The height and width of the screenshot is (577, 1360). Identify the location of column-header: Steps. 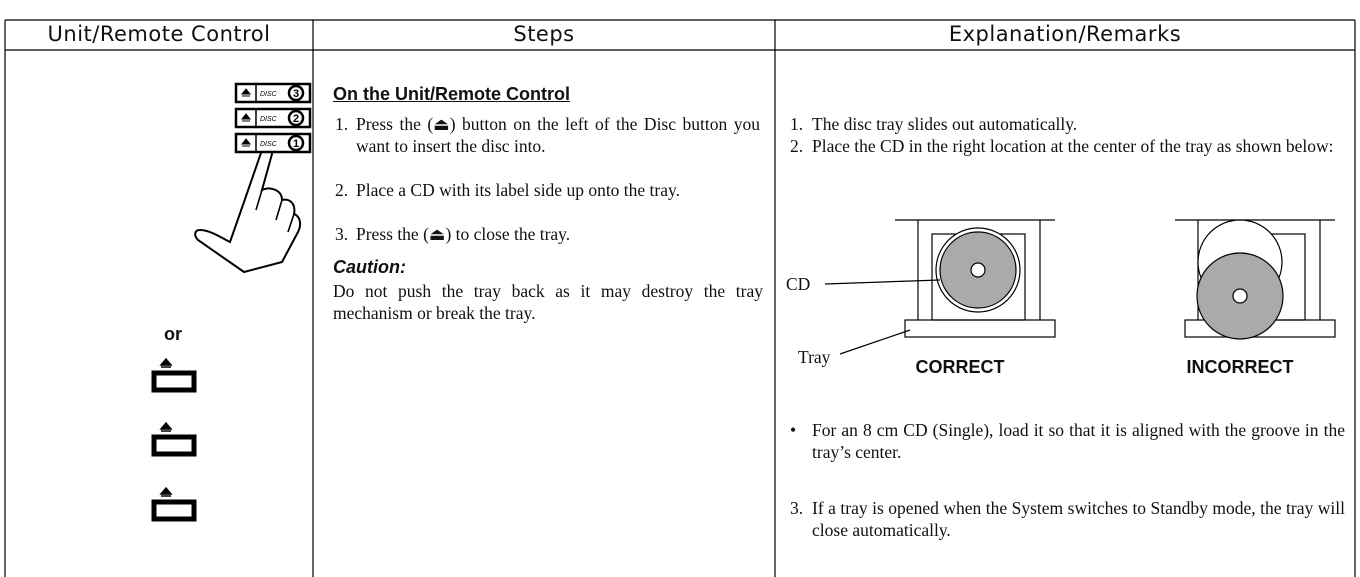
(544, 34).